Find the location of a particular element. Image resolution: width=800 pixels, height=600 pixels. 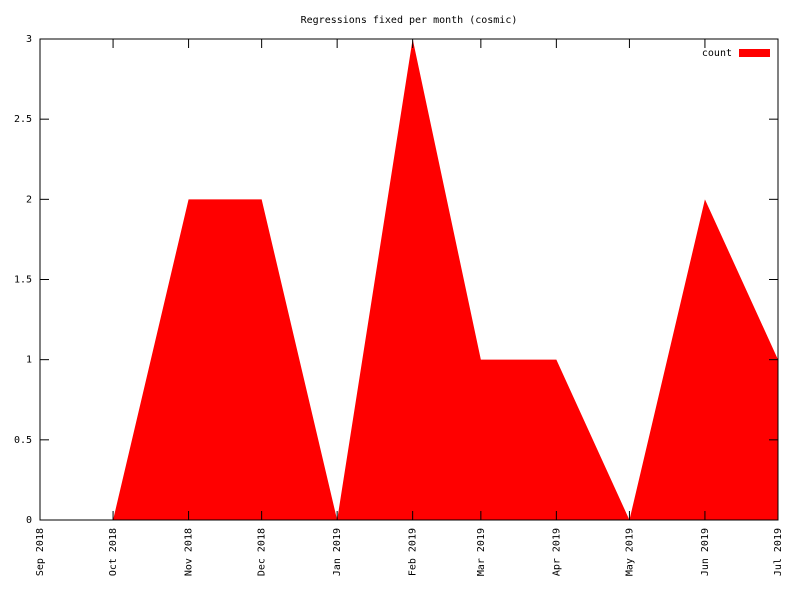

y-tick-label: 1 is located at coordinates (29, 360).